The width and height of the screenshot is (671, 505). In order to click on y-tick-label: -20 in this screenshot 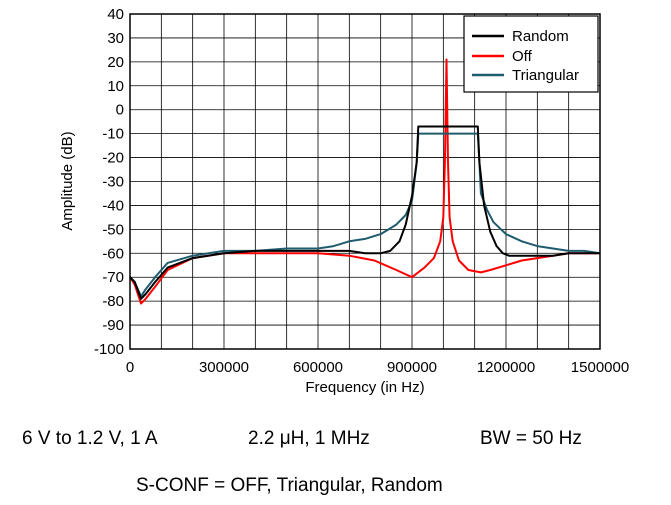, I will do `click(113, 158)`.